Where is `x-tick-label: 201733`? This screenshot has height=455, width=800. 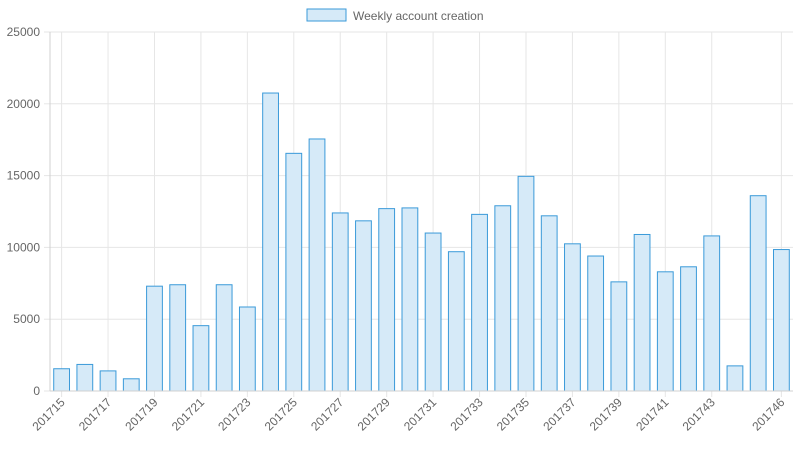 x-tick-label: 201733 is located at coordinates (466, 414).